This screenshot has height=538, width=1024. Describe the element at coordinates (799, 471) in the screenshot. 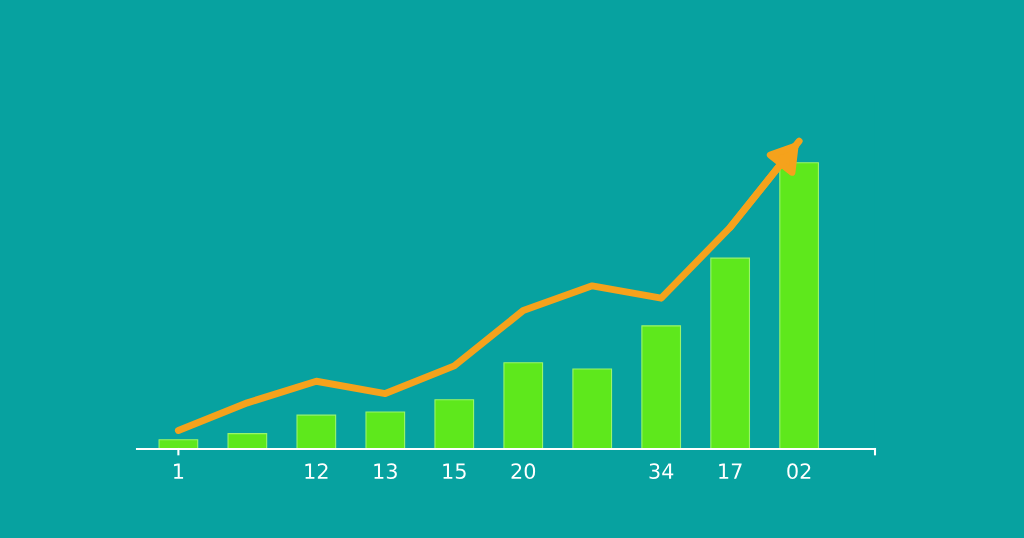

I see `x-tick-label: 02` at that location.